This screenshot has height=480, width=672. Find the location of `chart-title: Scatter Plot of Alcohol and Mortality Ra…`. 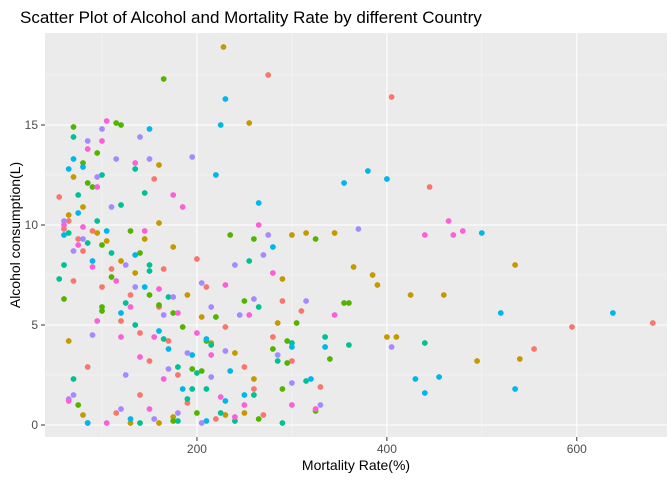

chart-title: Scatter Plot of Alcohol and Mortality Ra… is located at coordinates (251, 17).